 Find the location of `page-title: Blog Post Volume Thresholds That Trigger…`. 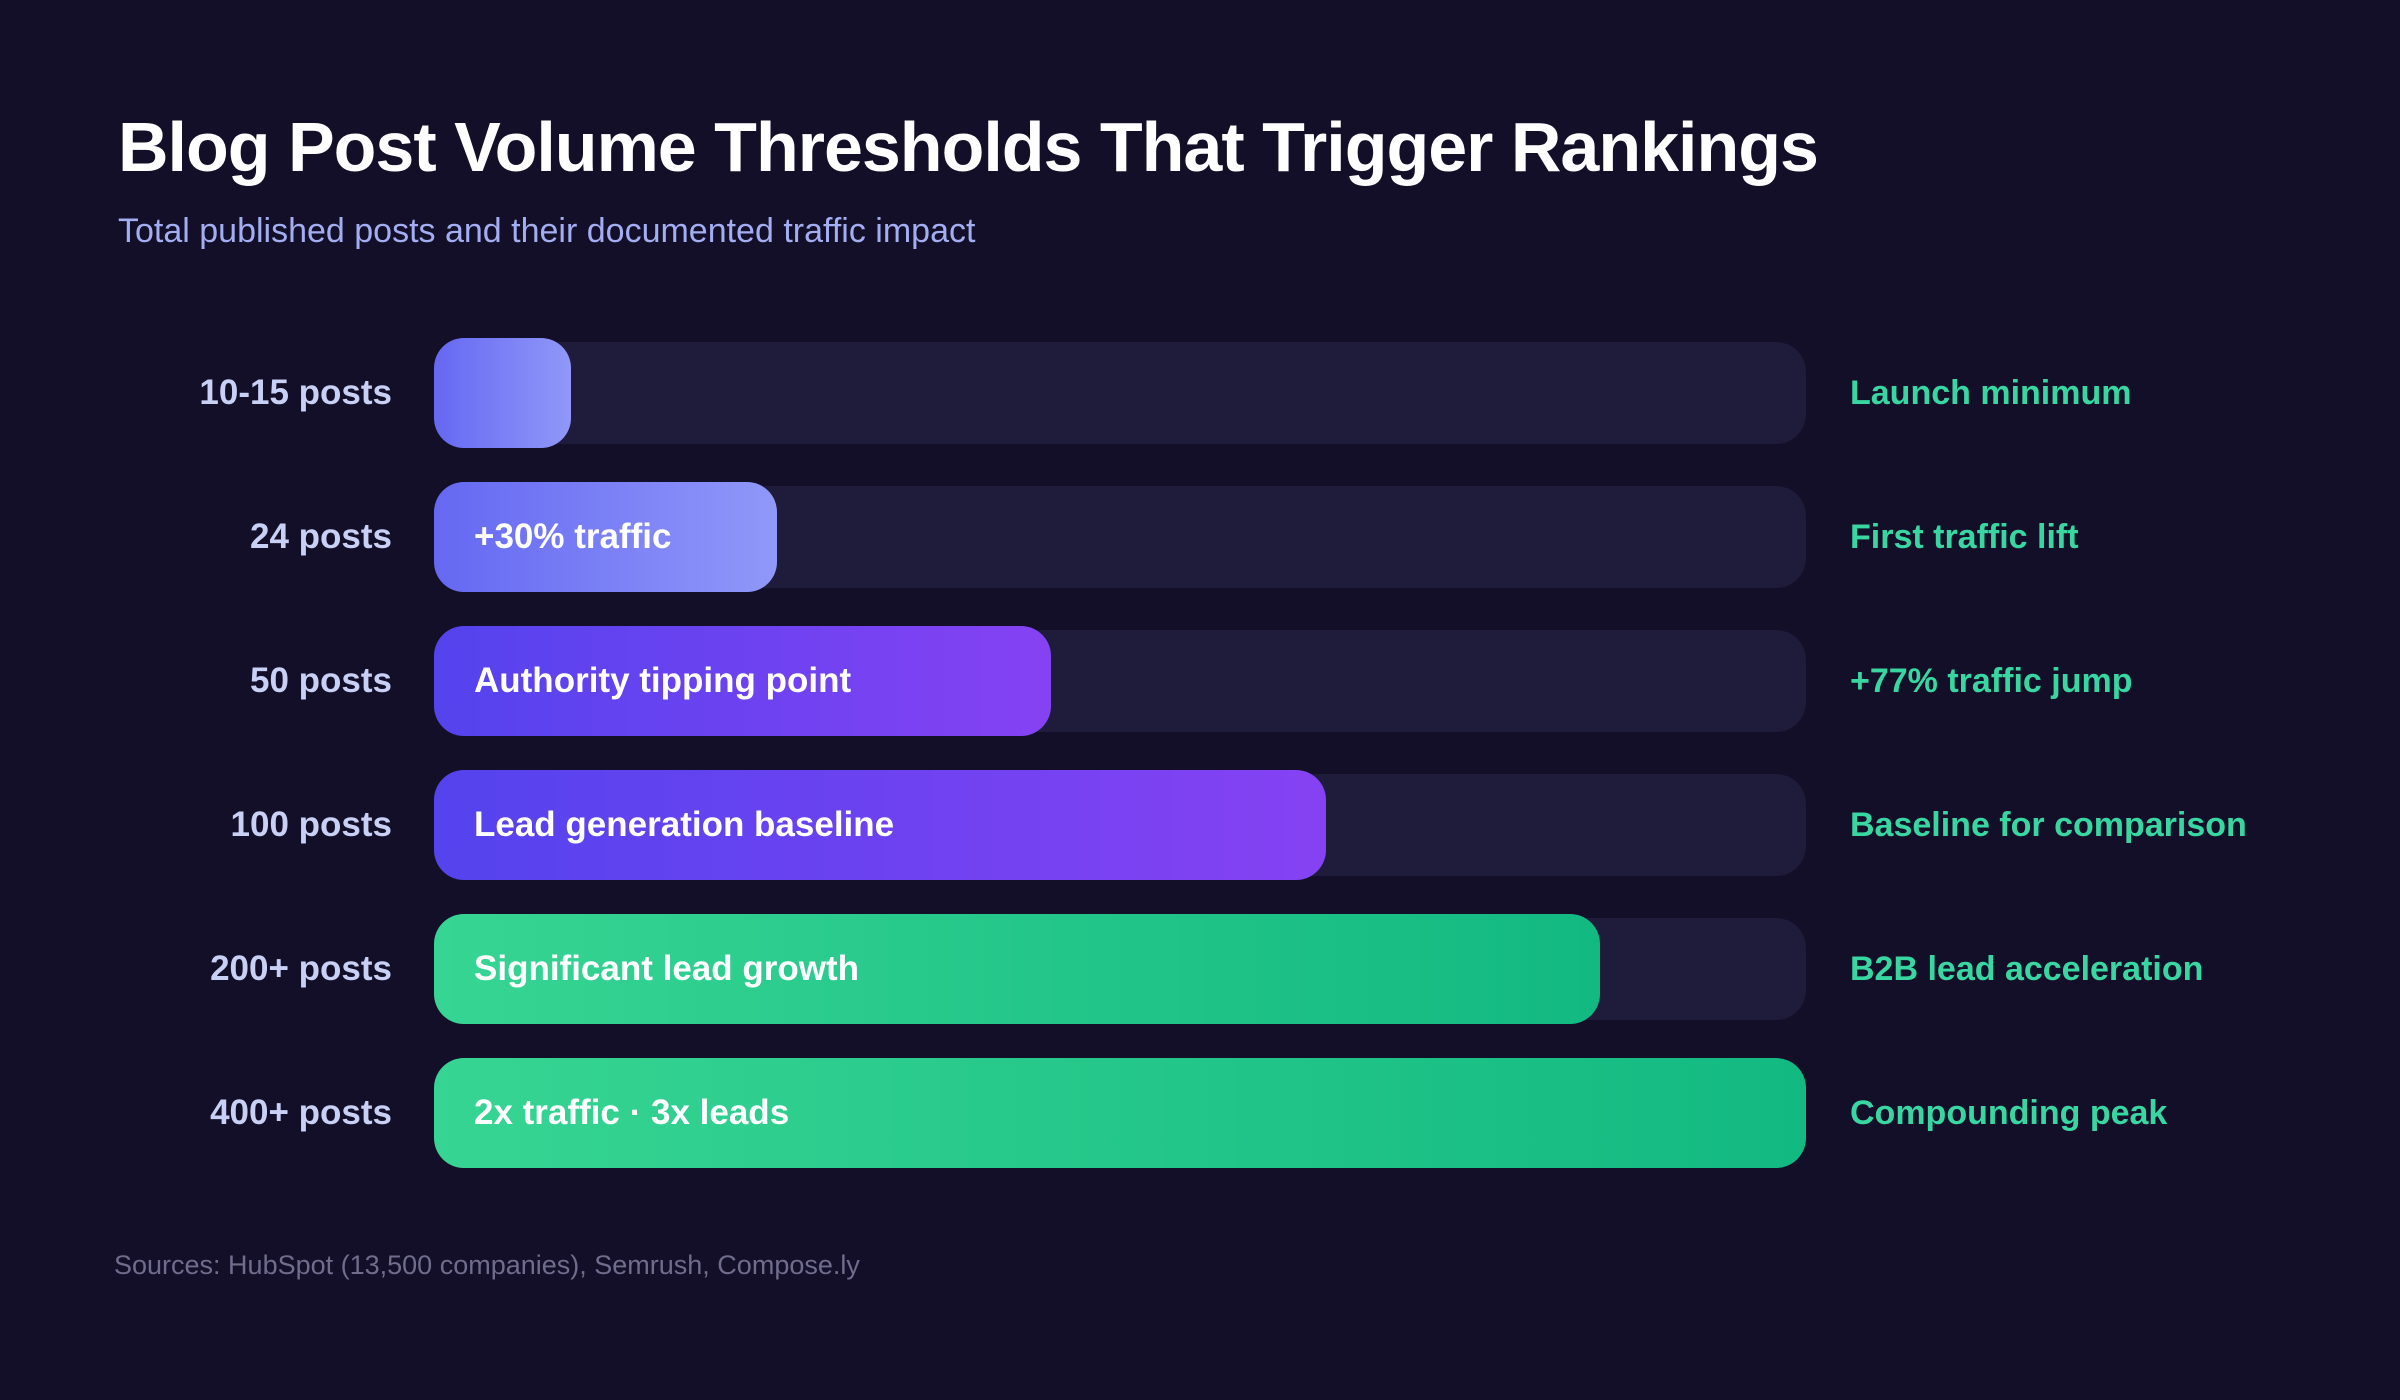

page-title: Blog Post Volume Thresholds That Trigger… is located at coordinates (968, 147).